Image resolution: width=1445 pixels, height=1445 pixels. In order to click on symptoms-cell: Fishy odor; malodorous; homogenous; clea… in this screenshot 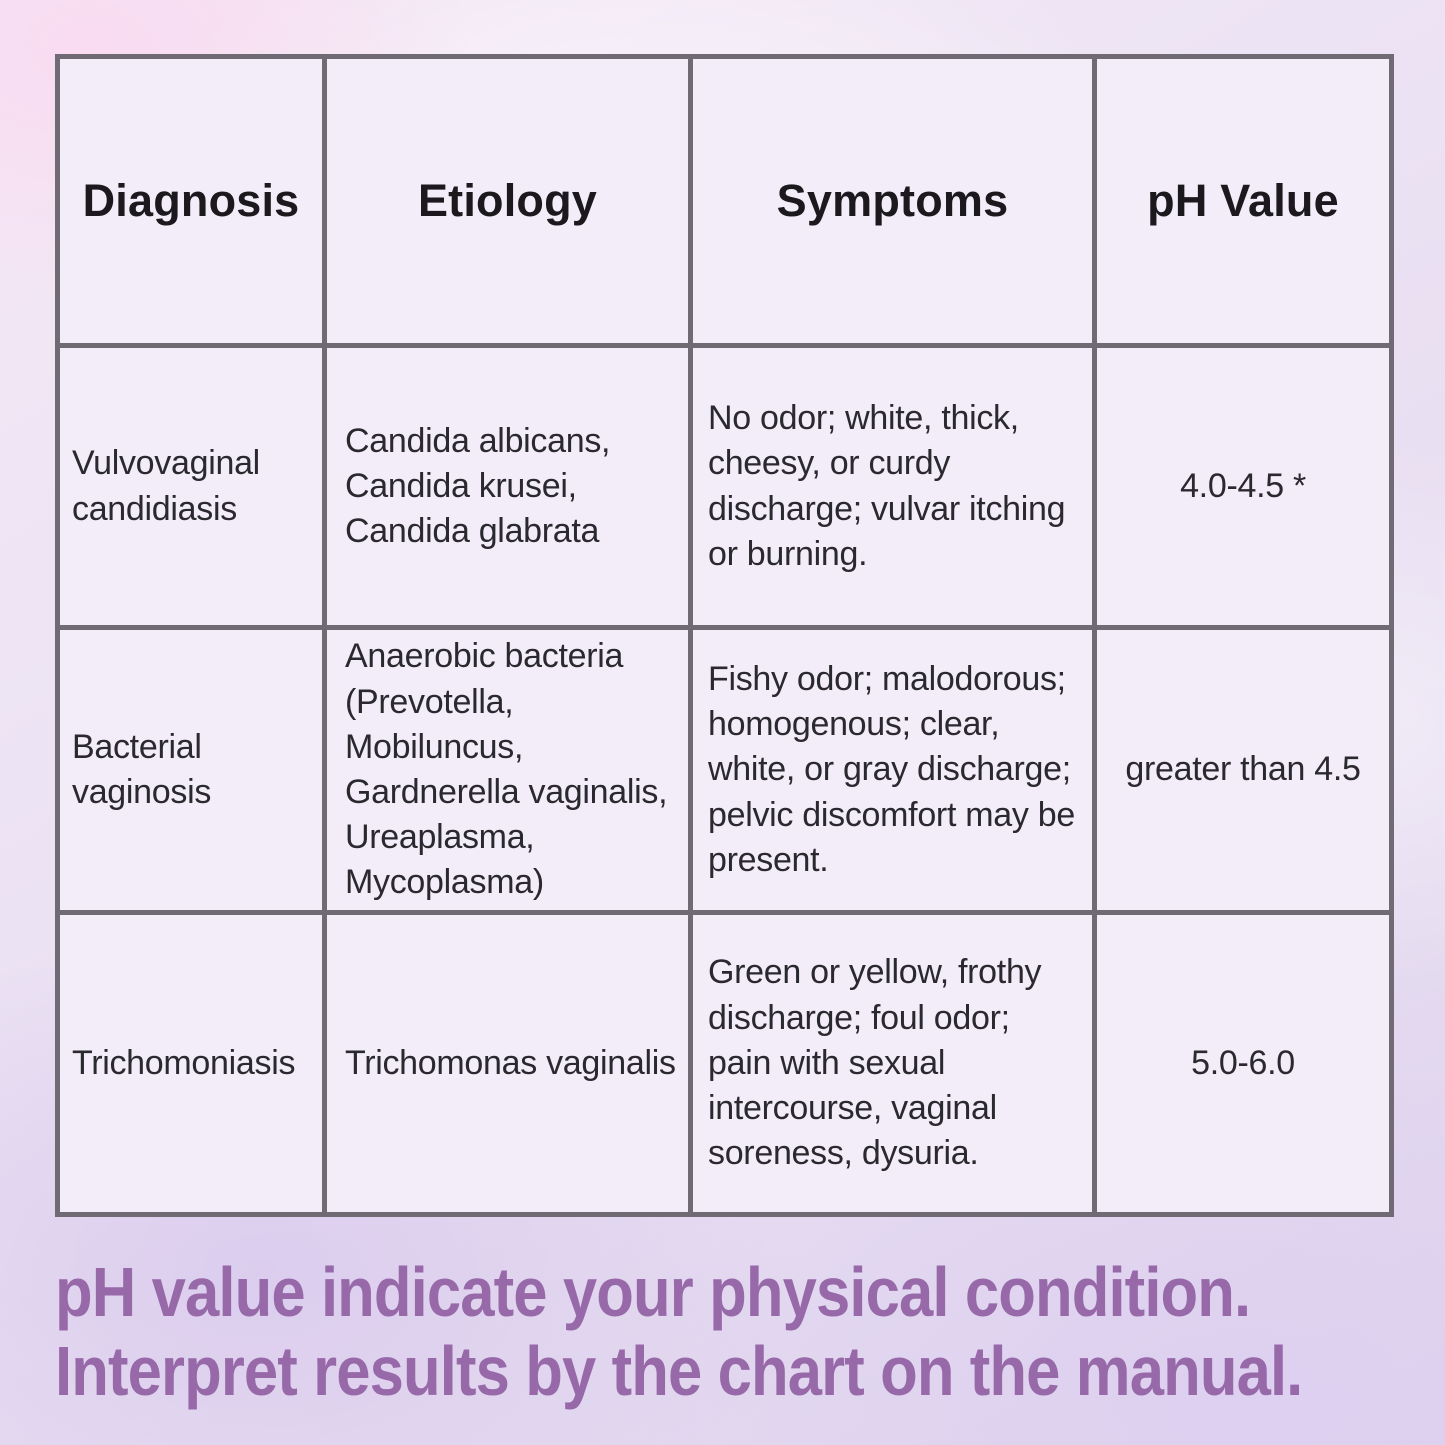, I will do `click(892, 770)`.